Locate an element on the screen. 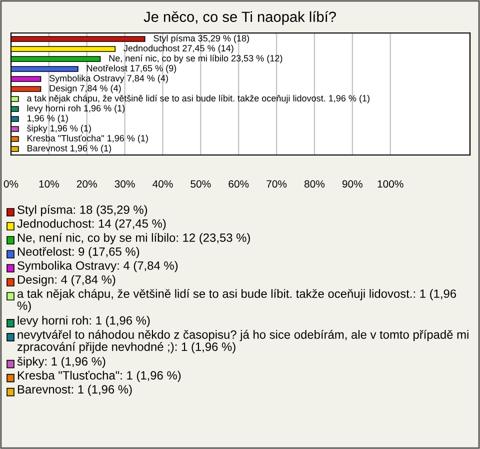  x-tick-label: 60% is located at coordinates (238, 184).